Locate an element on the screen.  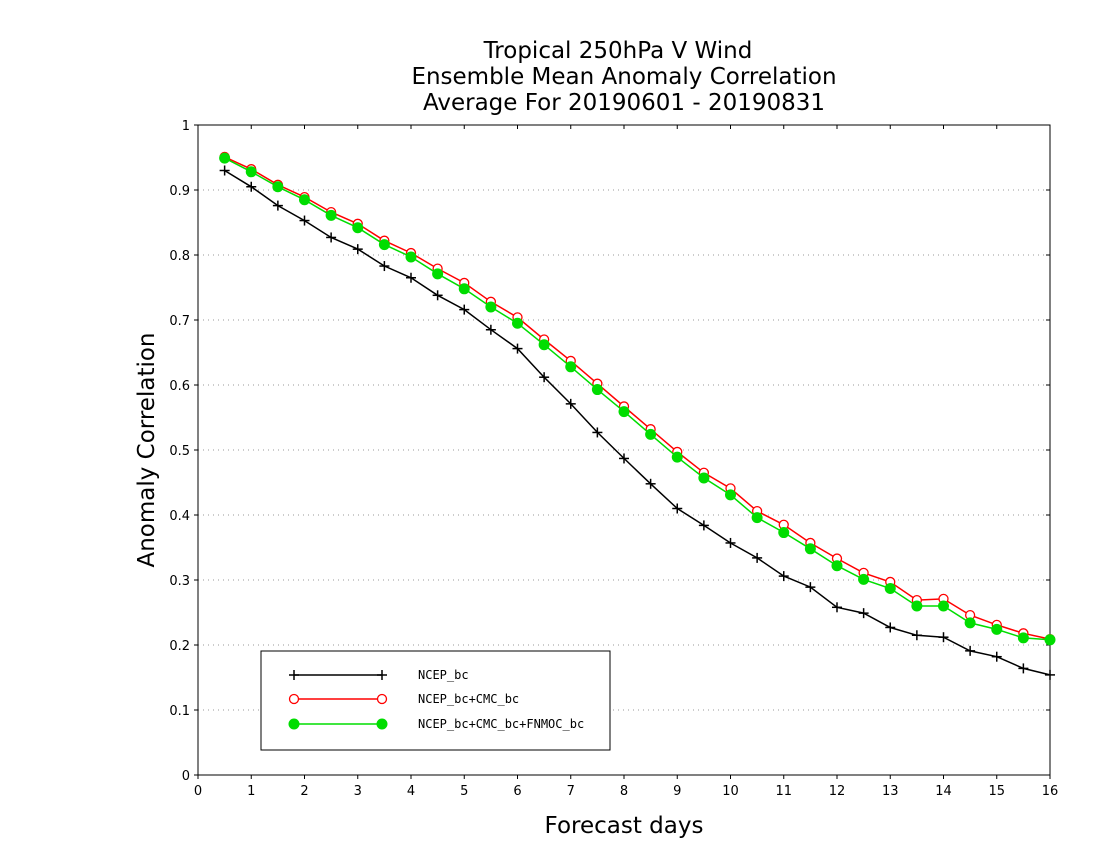
legend-label: NCEP_bc+CMC_bc is located at coordinates (468, 699).